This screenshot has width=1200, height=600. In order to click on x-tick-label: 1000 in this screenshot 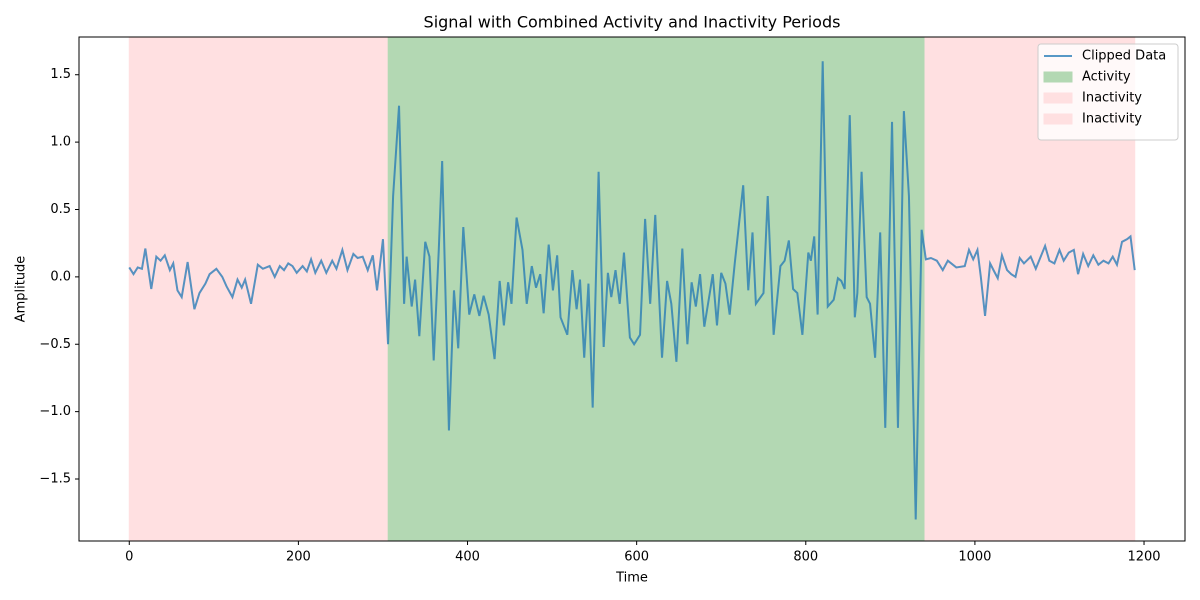, I will do `click(974, 557)`.